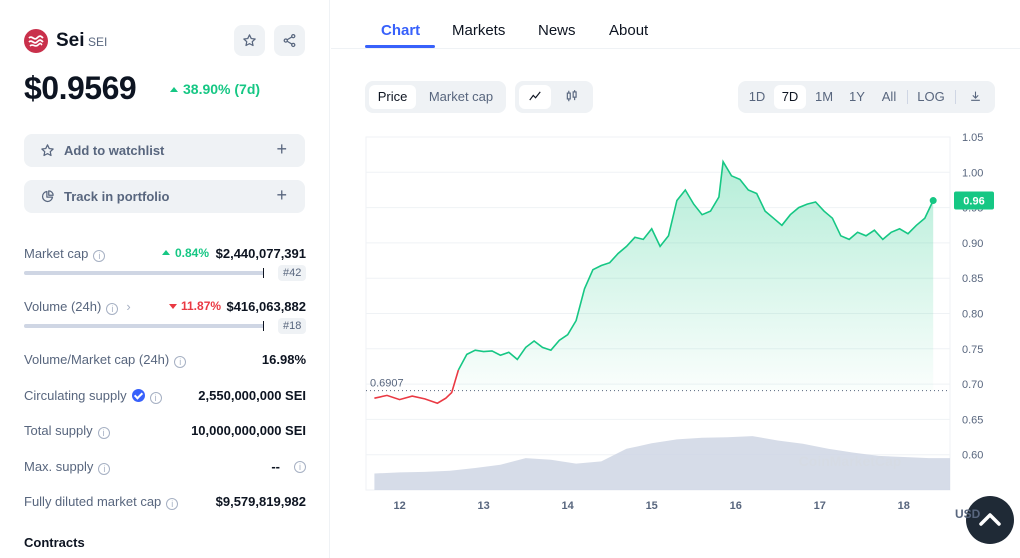  What do you see at coordinates (850, 461) in the screenshot?
I see `chart-watermark: CoinMarketCap` at bounding box center [850, 461].